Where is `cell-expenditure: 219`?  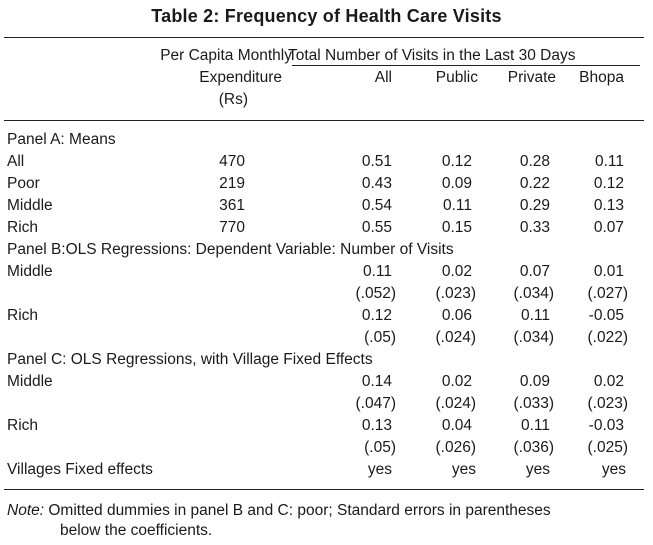
cell-expenditure: 219 is located at coordinates (232, 183).